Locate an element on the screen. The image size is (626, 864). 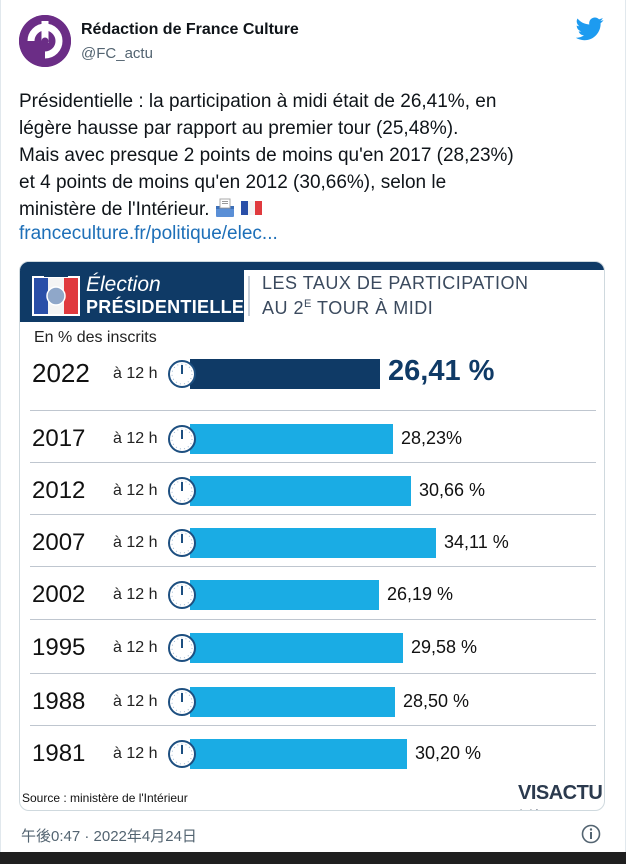
avatar is located at coordinates (45, 41).